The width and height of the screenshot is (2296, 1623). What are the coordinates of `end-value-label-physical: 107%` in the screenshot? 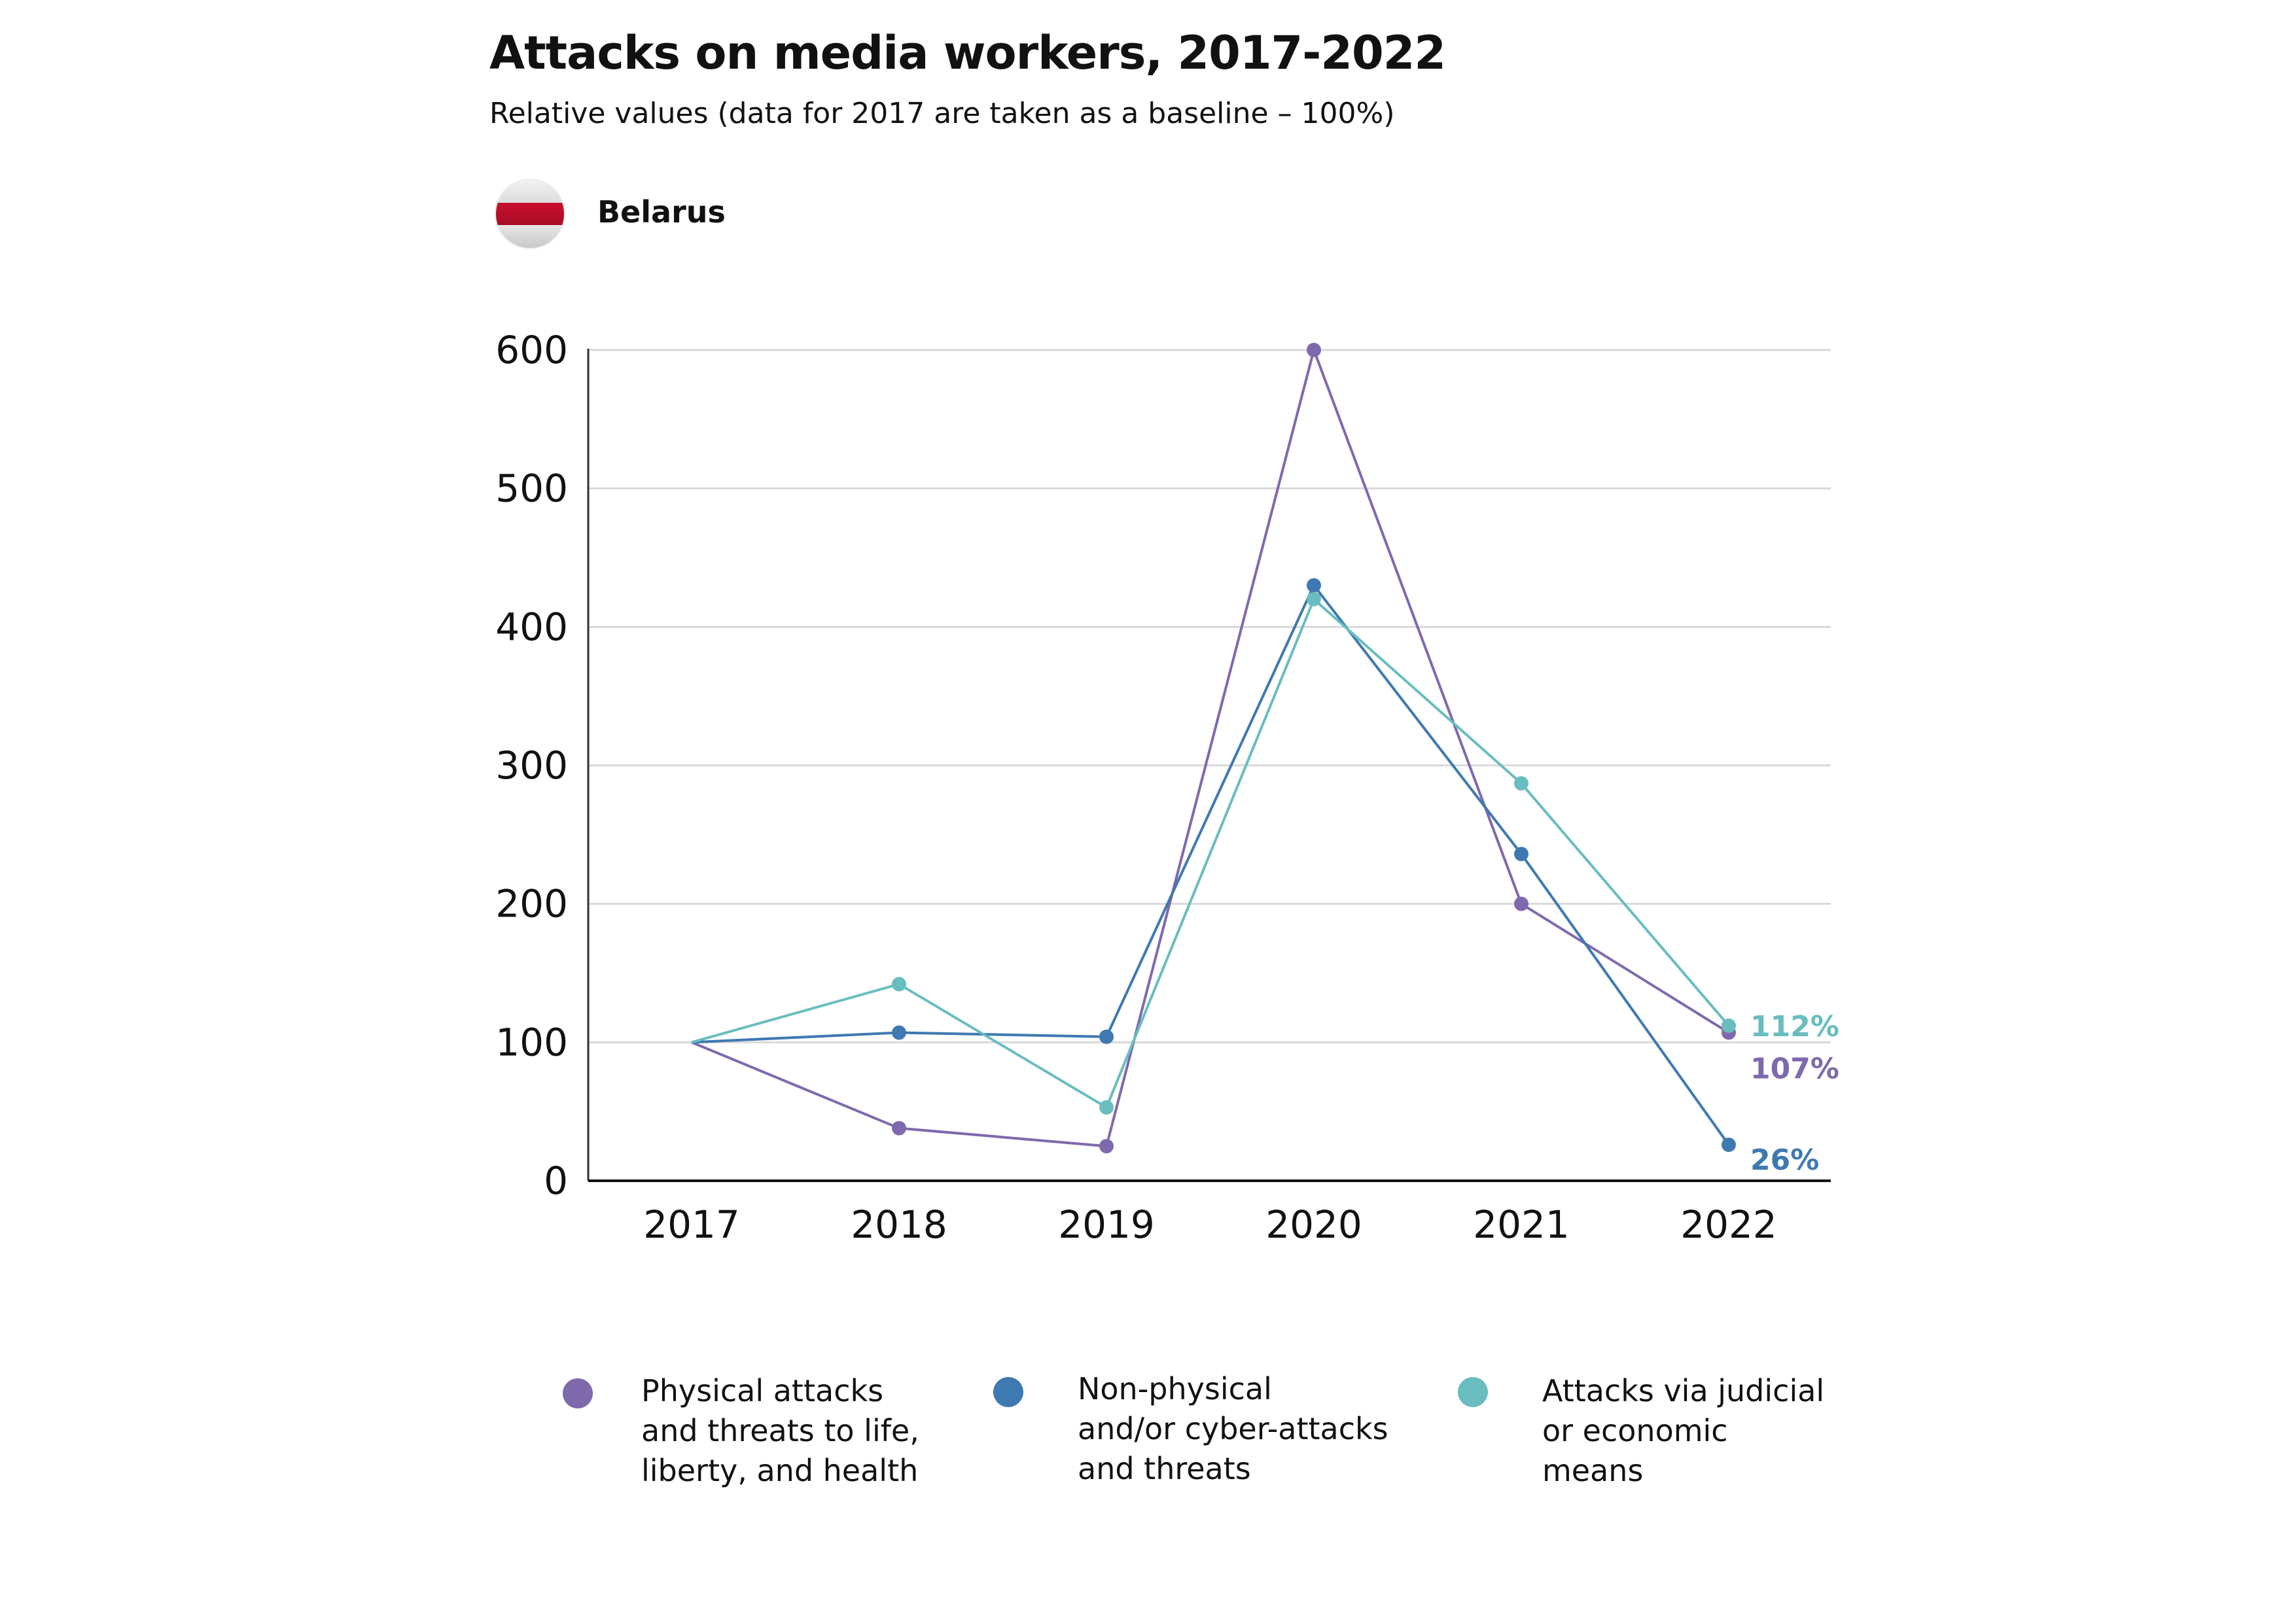 It's located at (1794, 1070).